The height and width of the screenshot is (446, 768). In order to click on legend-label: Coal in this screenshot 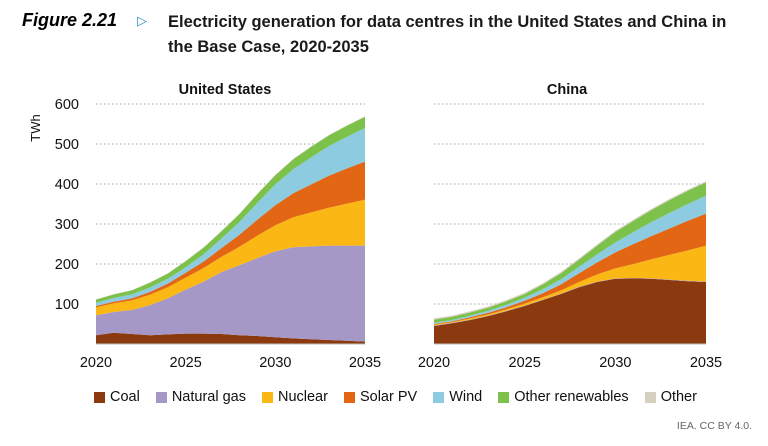, I will do `click(125, 397)`.